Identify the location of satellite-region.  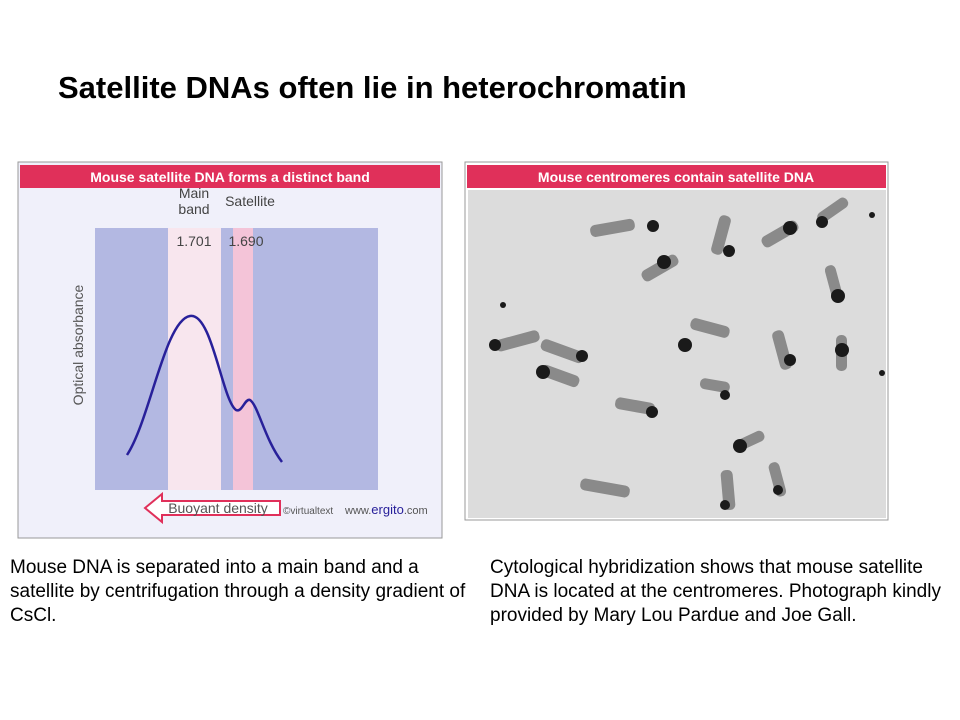
(243, 359).